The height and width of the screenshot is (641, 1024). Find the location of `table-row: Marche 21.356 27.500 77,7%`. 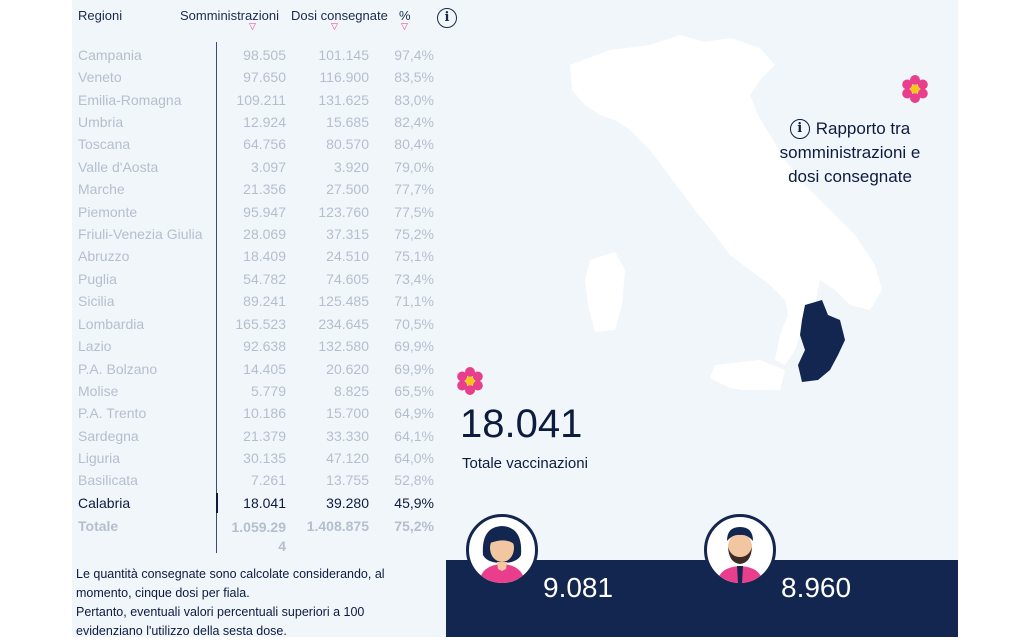

table-row: Marche 21.356 27.500 77,7% is located at coordinates (256, 189).